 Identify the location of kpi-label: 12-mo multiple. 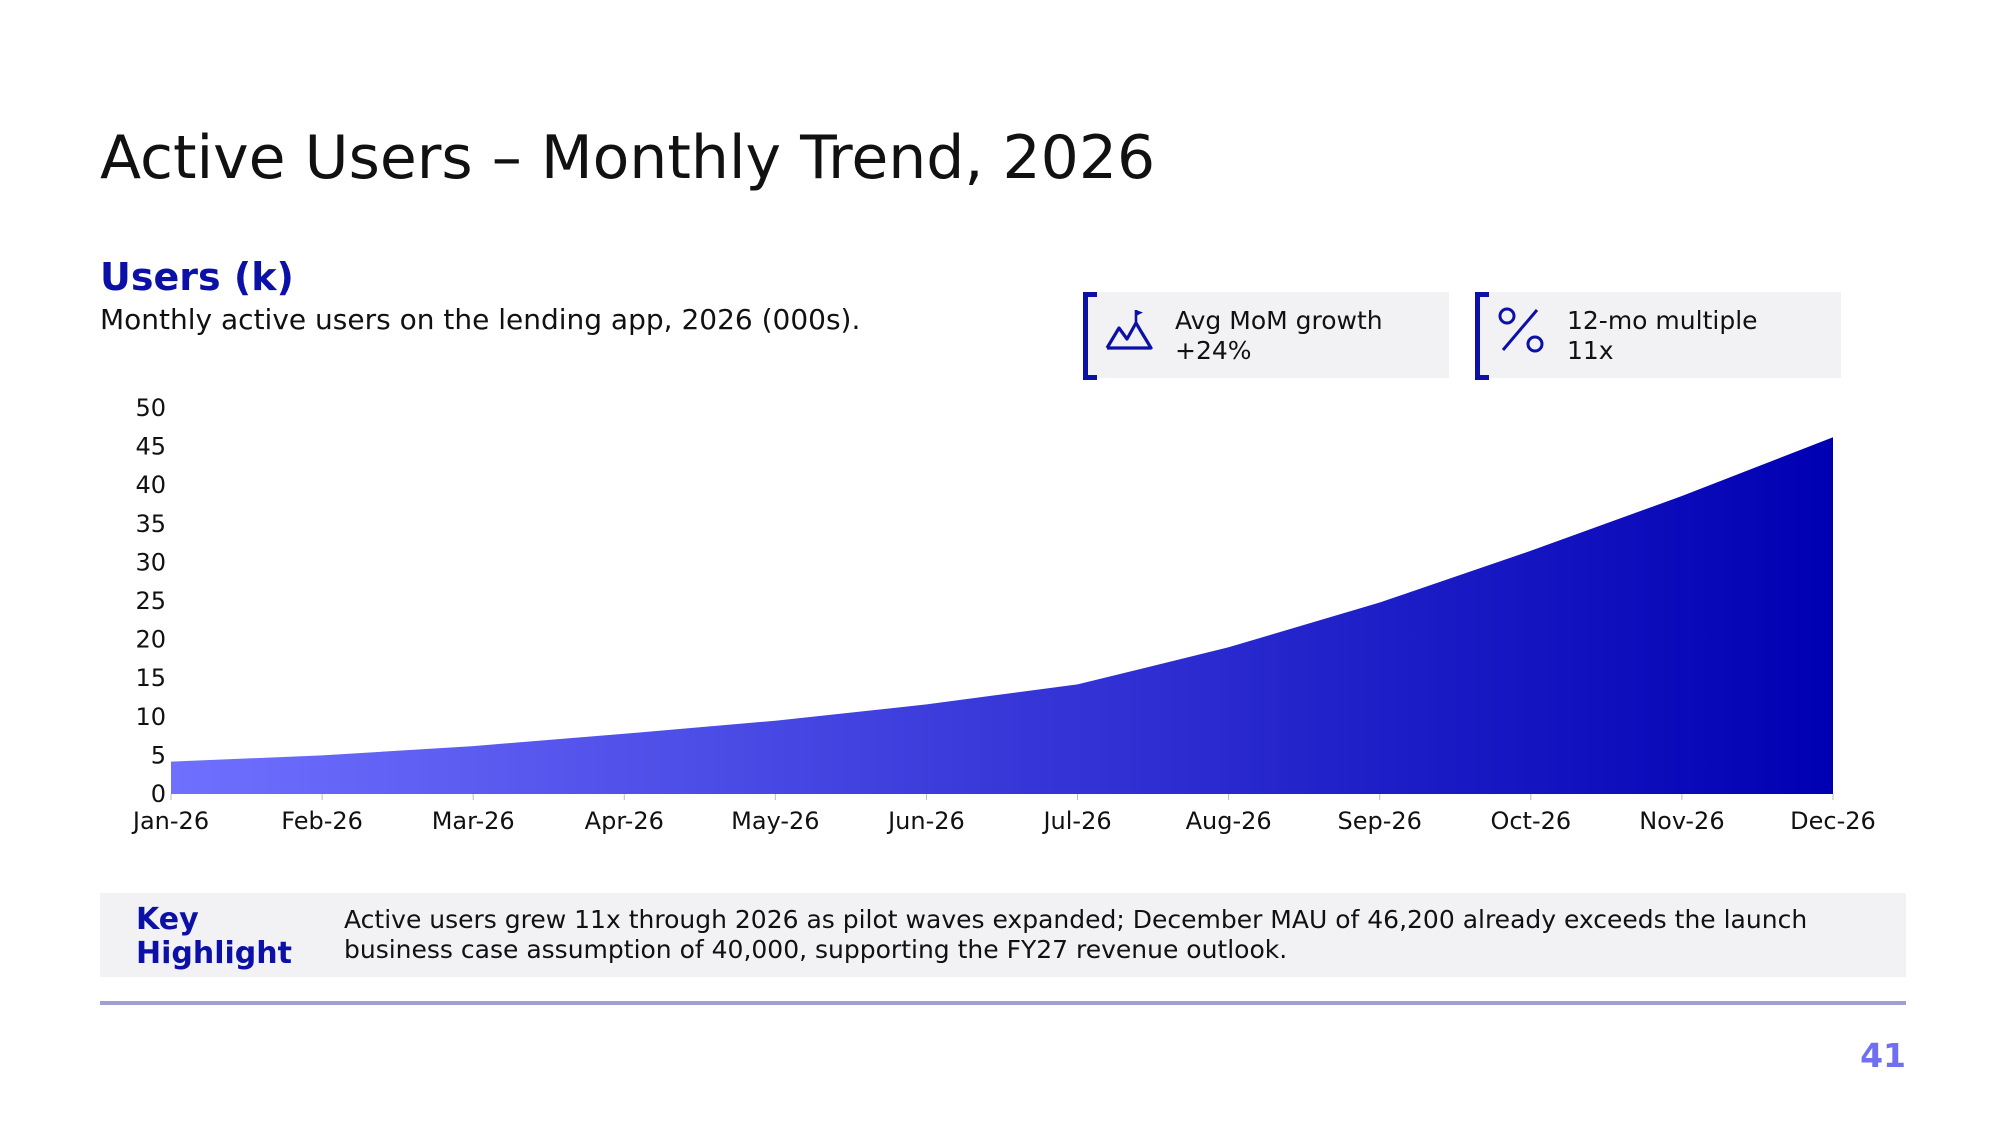
(1662, 320).